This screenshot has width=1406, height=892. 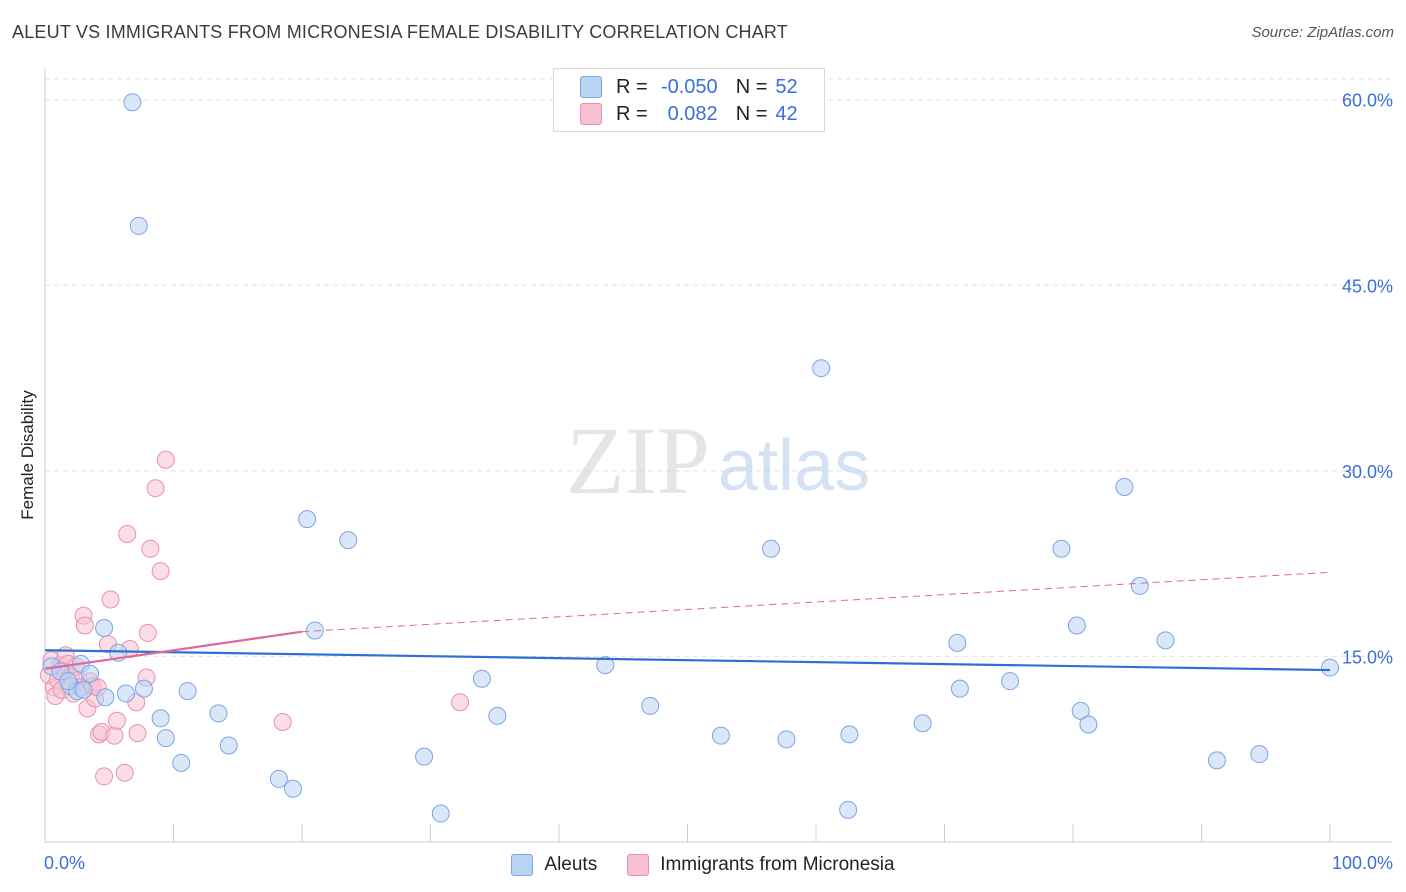 I want to click on trend-line-micronesia-extension, so click(x=816, y=602).